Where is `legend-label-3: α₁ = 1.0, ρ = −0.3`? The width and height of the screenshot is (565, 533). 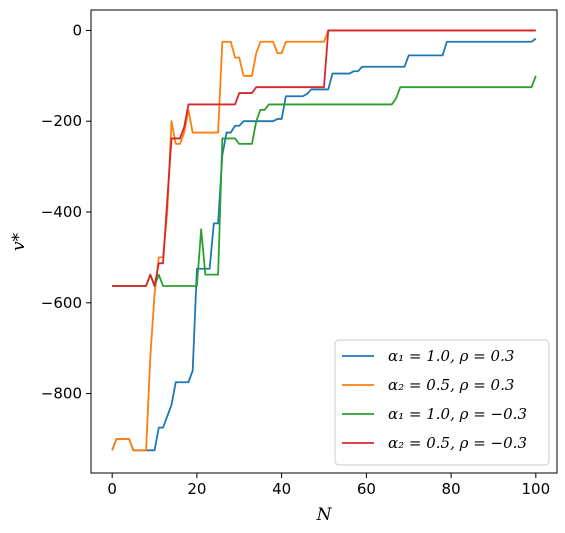
legend-label-3: α₁ = 1.0, ρ = −0.3 is located at coordinates (457, 414).